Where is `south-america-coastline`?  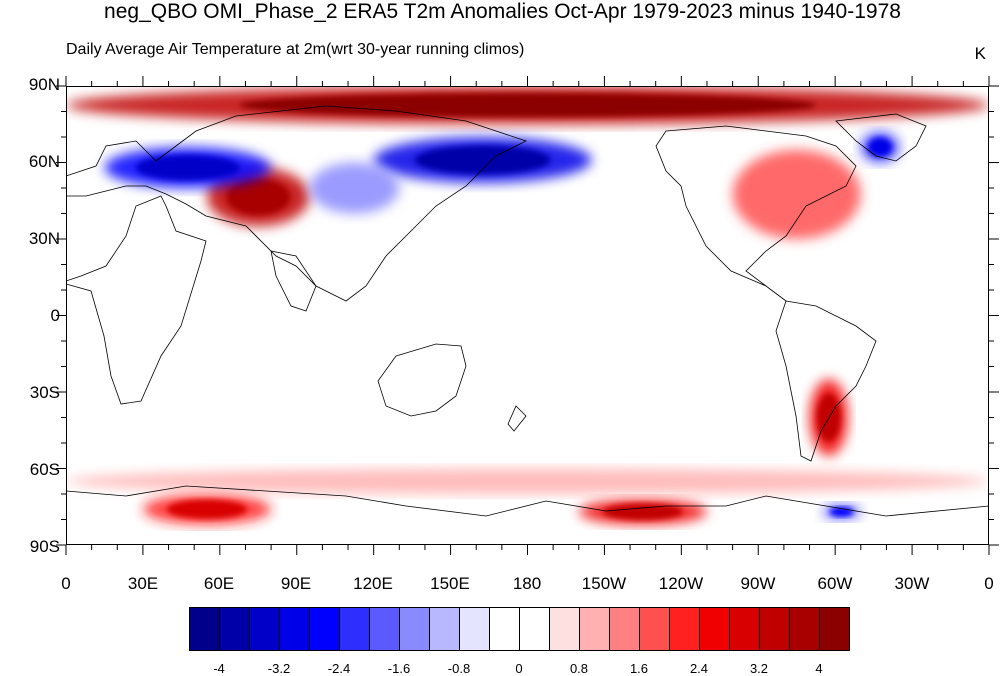
south-america-coastline is located at coordinates (826, 381).